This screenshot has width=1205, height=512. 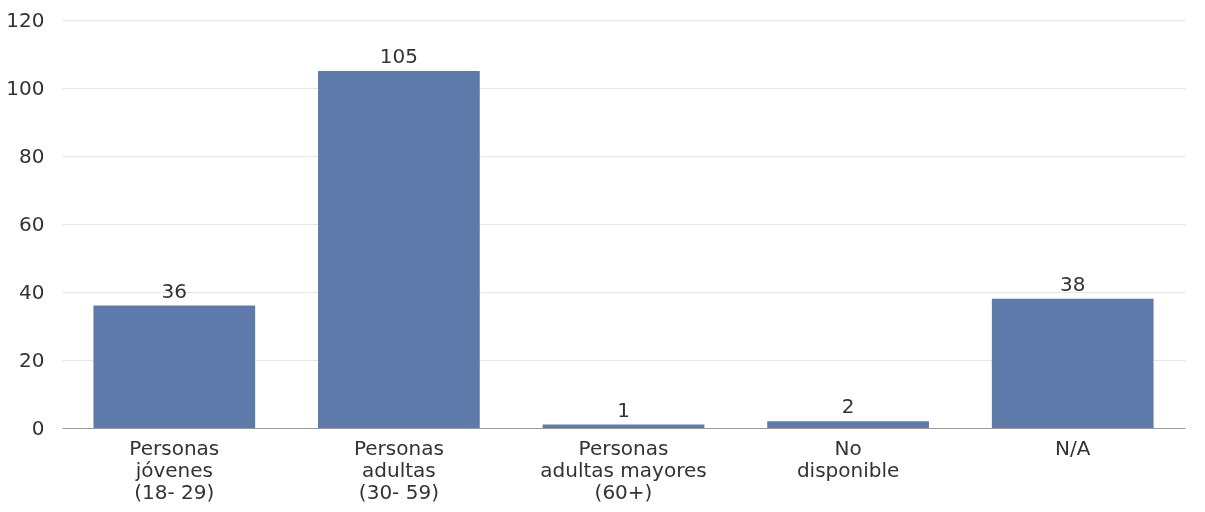 What do you see at coordinates (25, 19) in the screenshot?
I see `y-tick-label: 120` at bounding box center [25, 19].